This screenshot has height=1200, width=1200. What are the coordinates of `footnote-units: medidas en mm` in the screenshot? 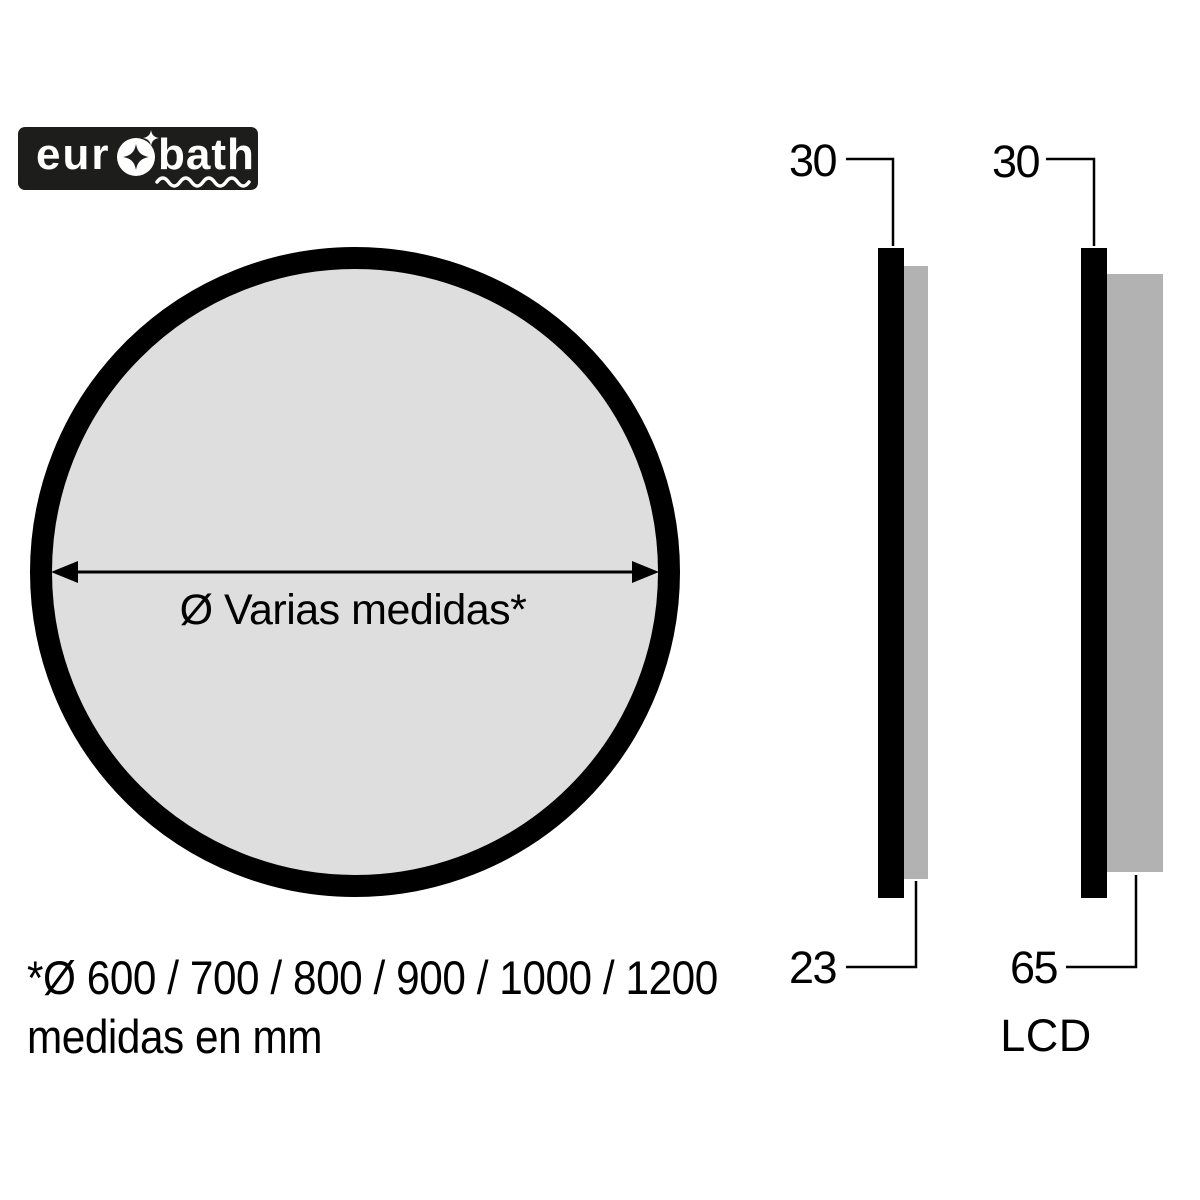 It's located at (175, 1036).